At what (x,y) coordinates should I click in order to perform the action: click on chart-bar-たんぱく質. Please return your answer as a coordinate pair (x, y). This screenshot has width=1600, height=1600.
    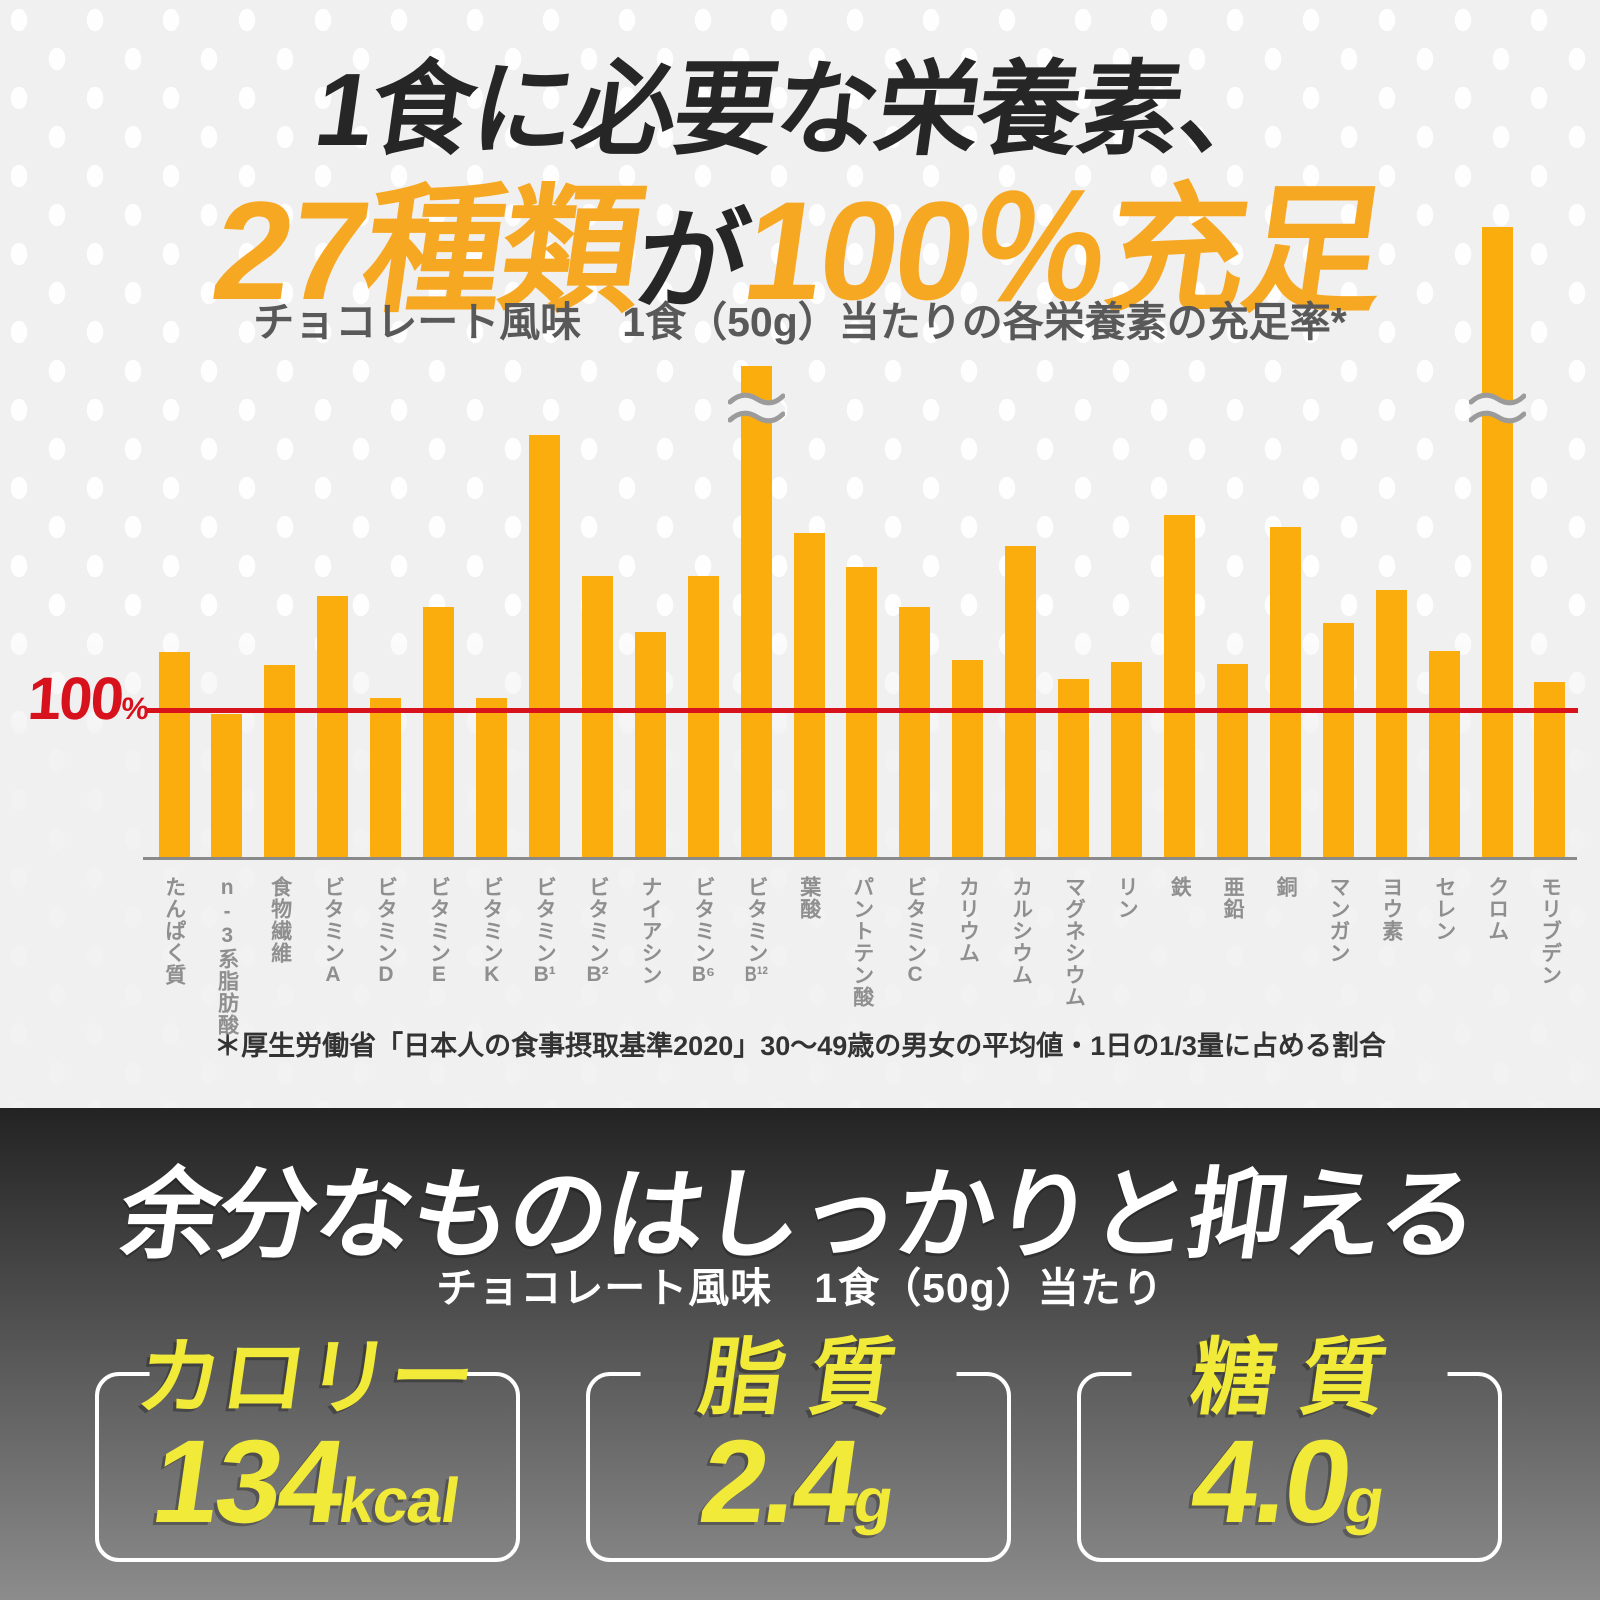
    Looking at the image, I should click on (174, 755).